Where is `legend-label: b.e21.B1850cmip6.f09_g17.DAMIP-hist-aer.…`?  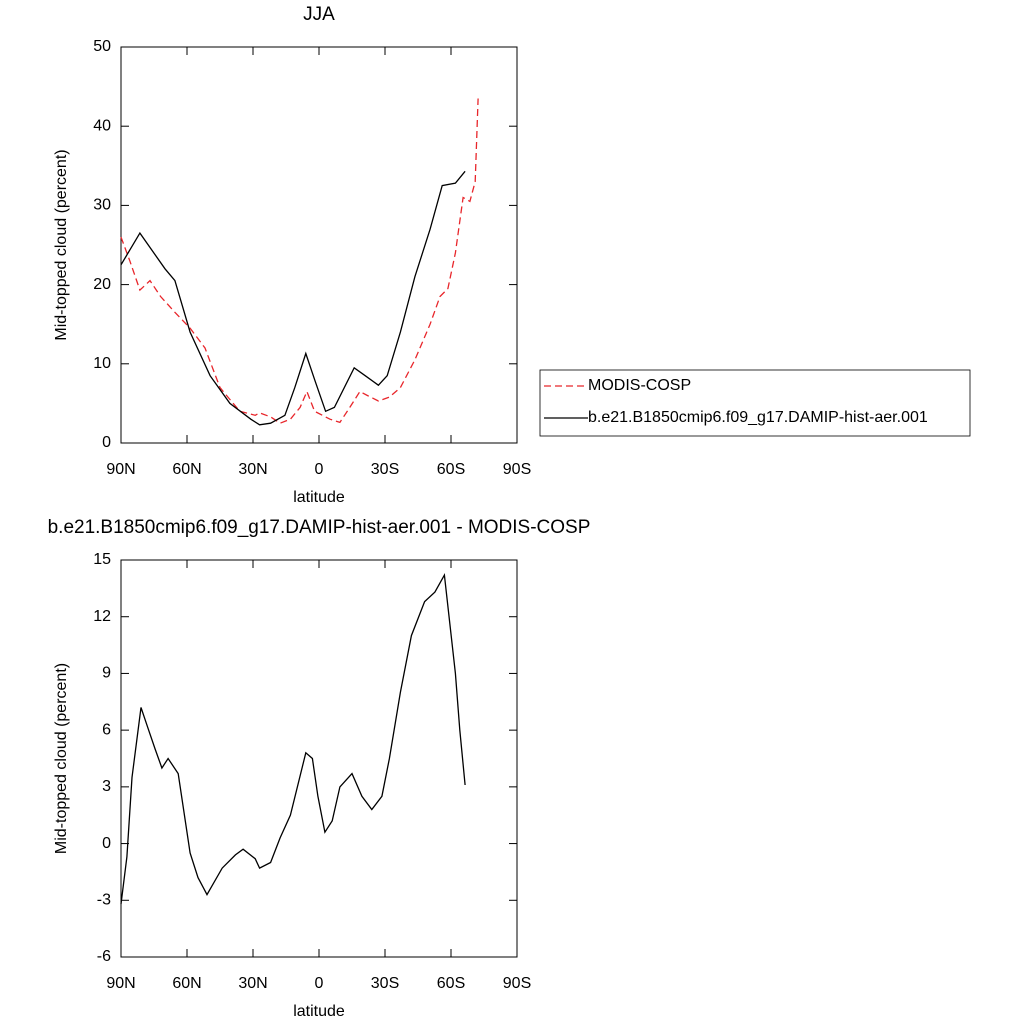
legend-label: b.e21.B1850cmip6.f09_g17.DAMIP-hist-aer.… is located at coordinates (758, 417).